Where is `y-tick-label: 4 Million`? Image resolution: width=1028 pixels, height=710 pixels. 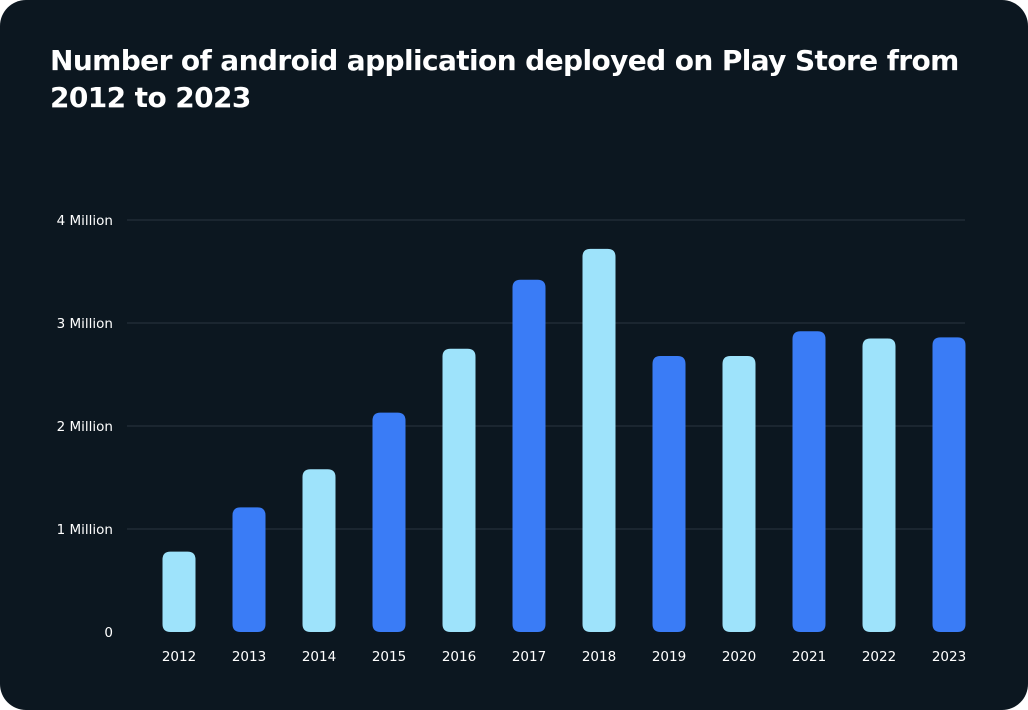 y-tick-label: 4 Million is located at coordinates (85, 221).